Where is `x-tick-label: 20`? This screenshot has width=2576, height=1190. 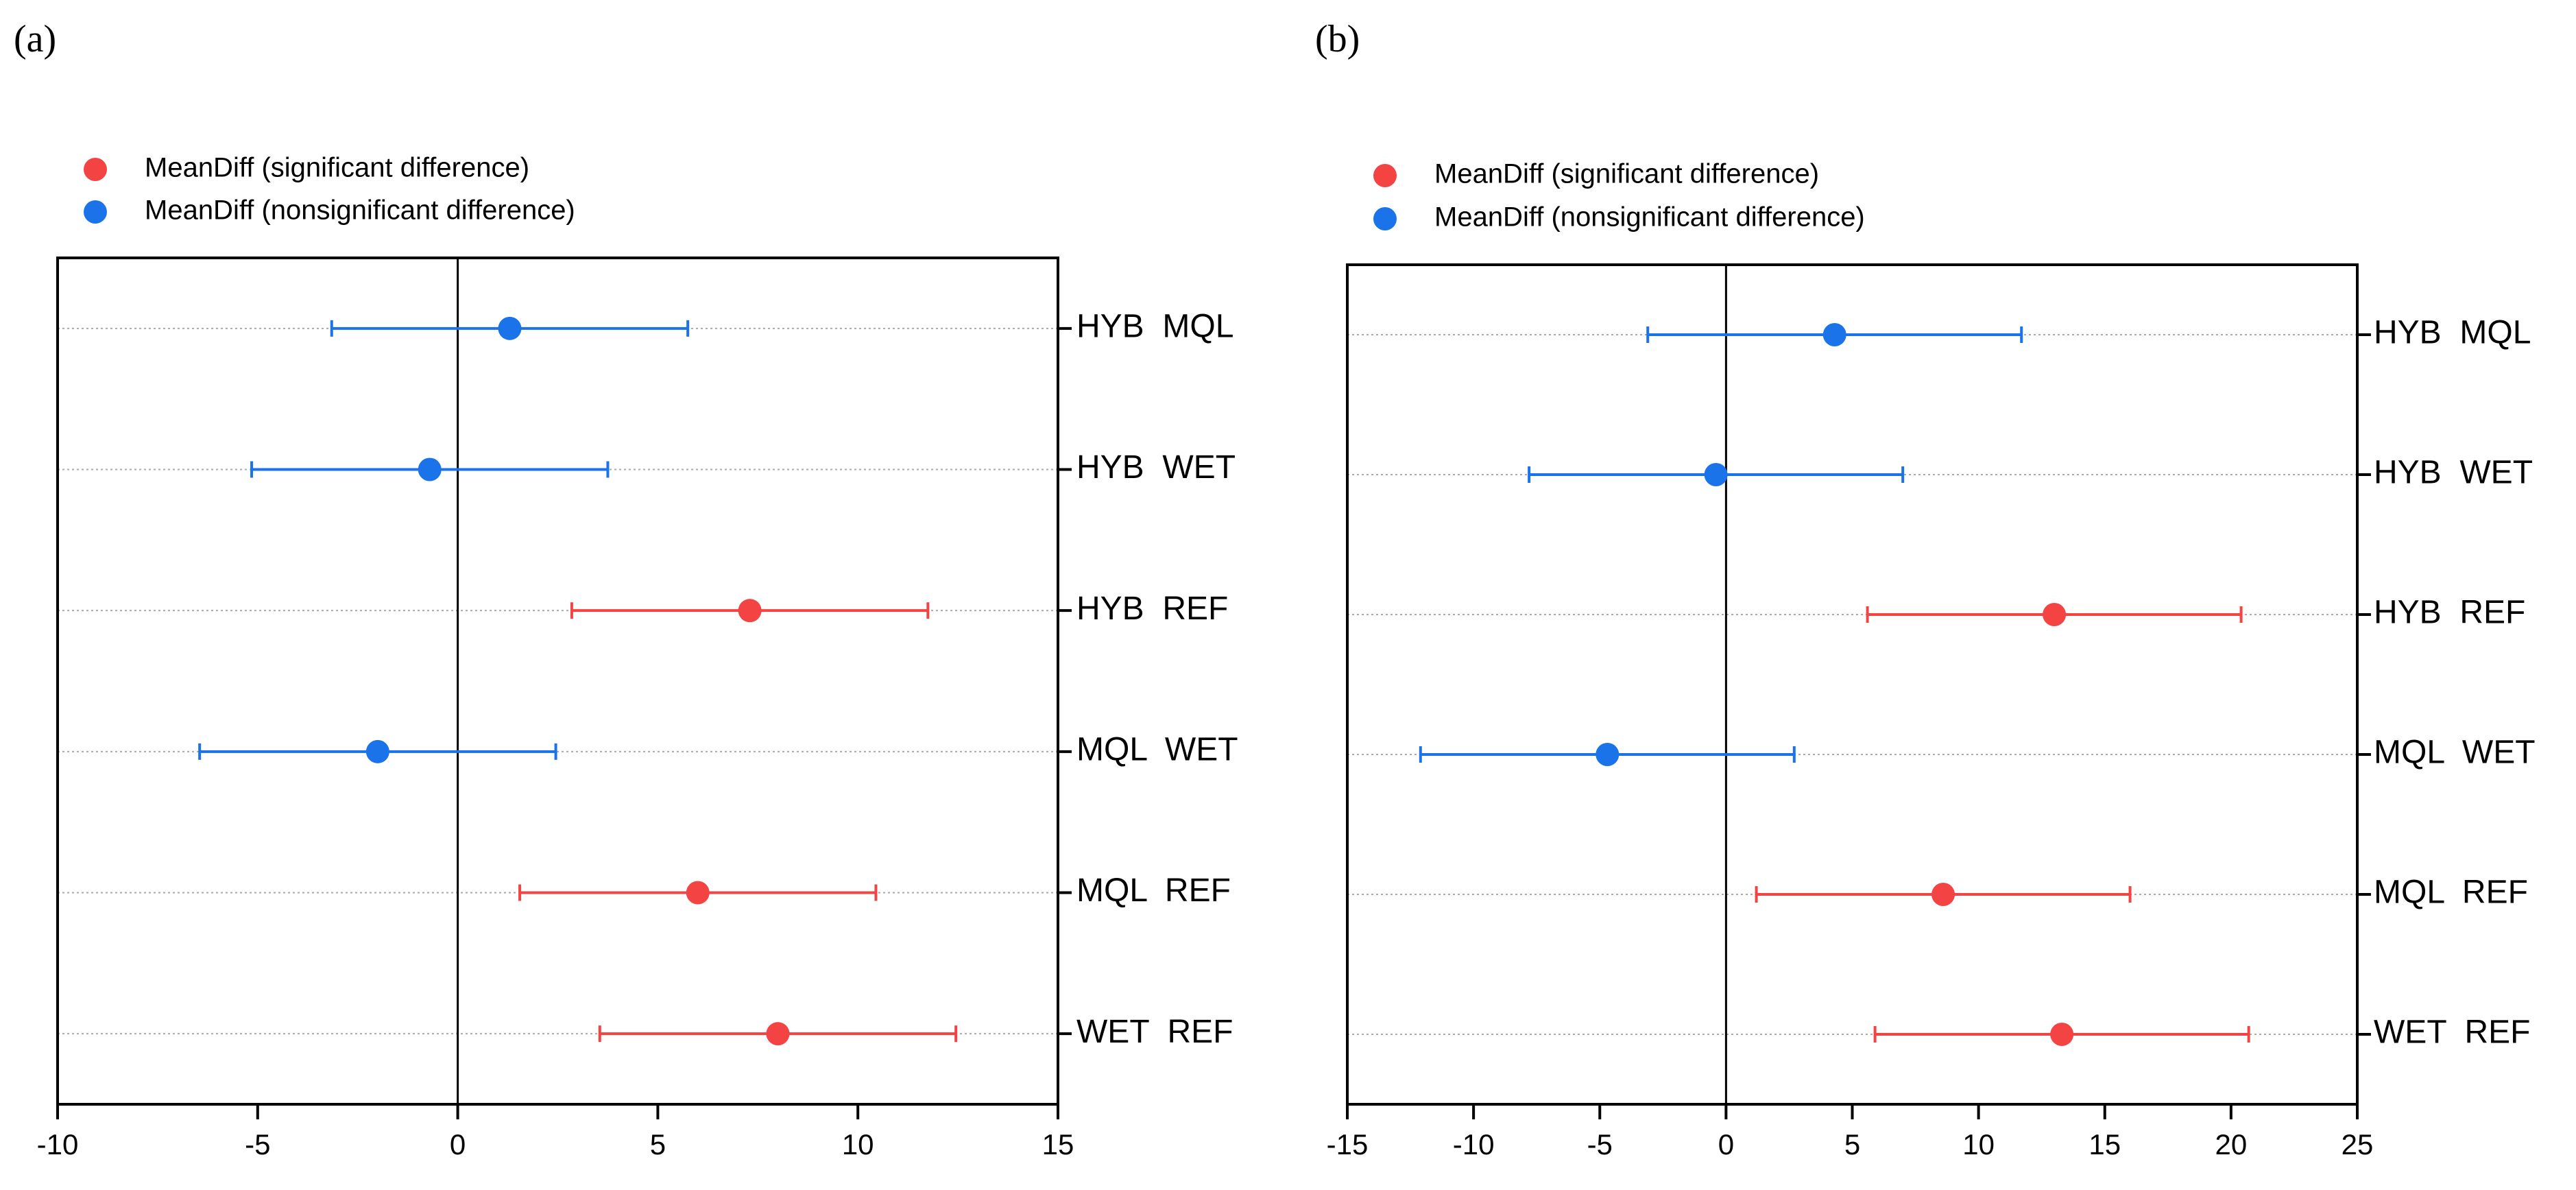
x-tick-label: 20 is located at coordinates (2232, 1144).